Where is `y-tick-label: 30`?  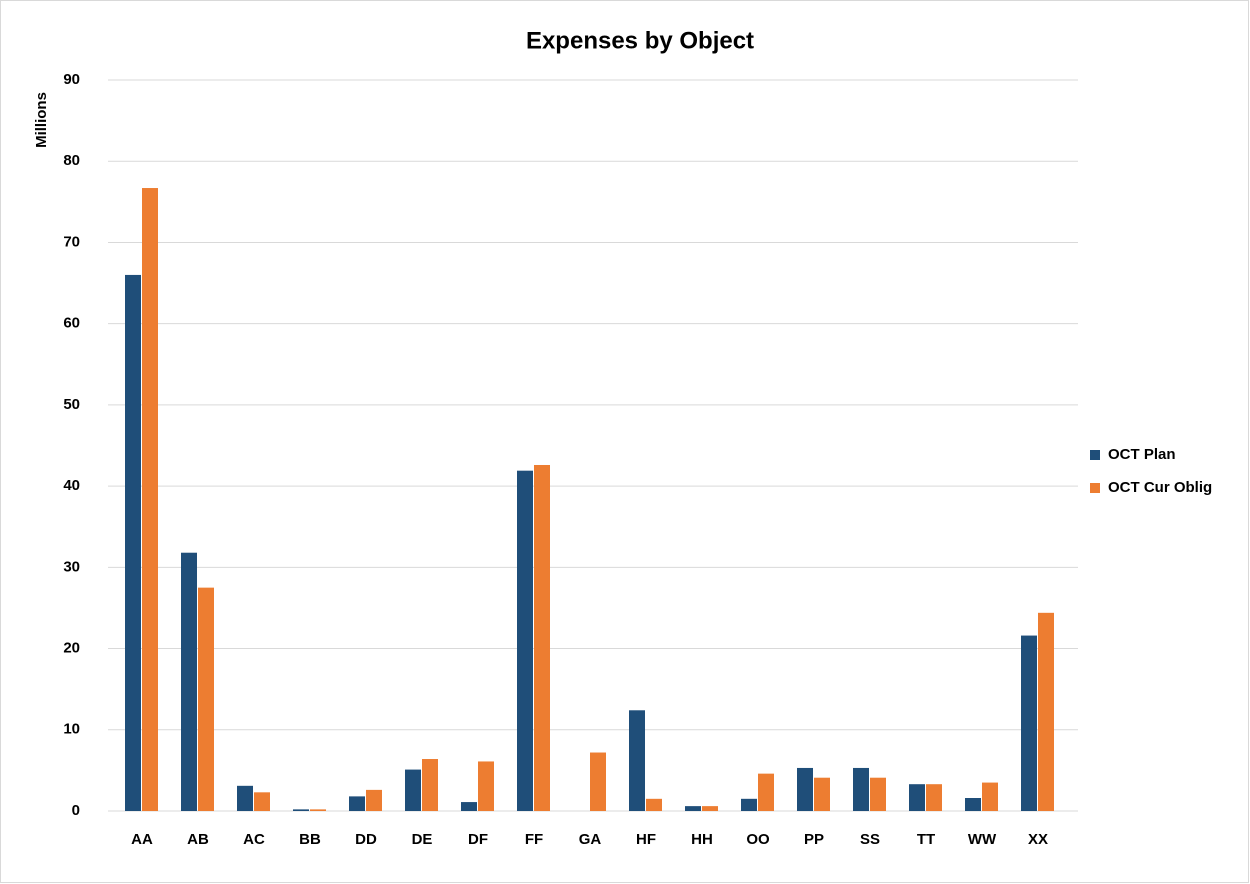 y-tick-label: 30 is located at coordinates (71, 566).